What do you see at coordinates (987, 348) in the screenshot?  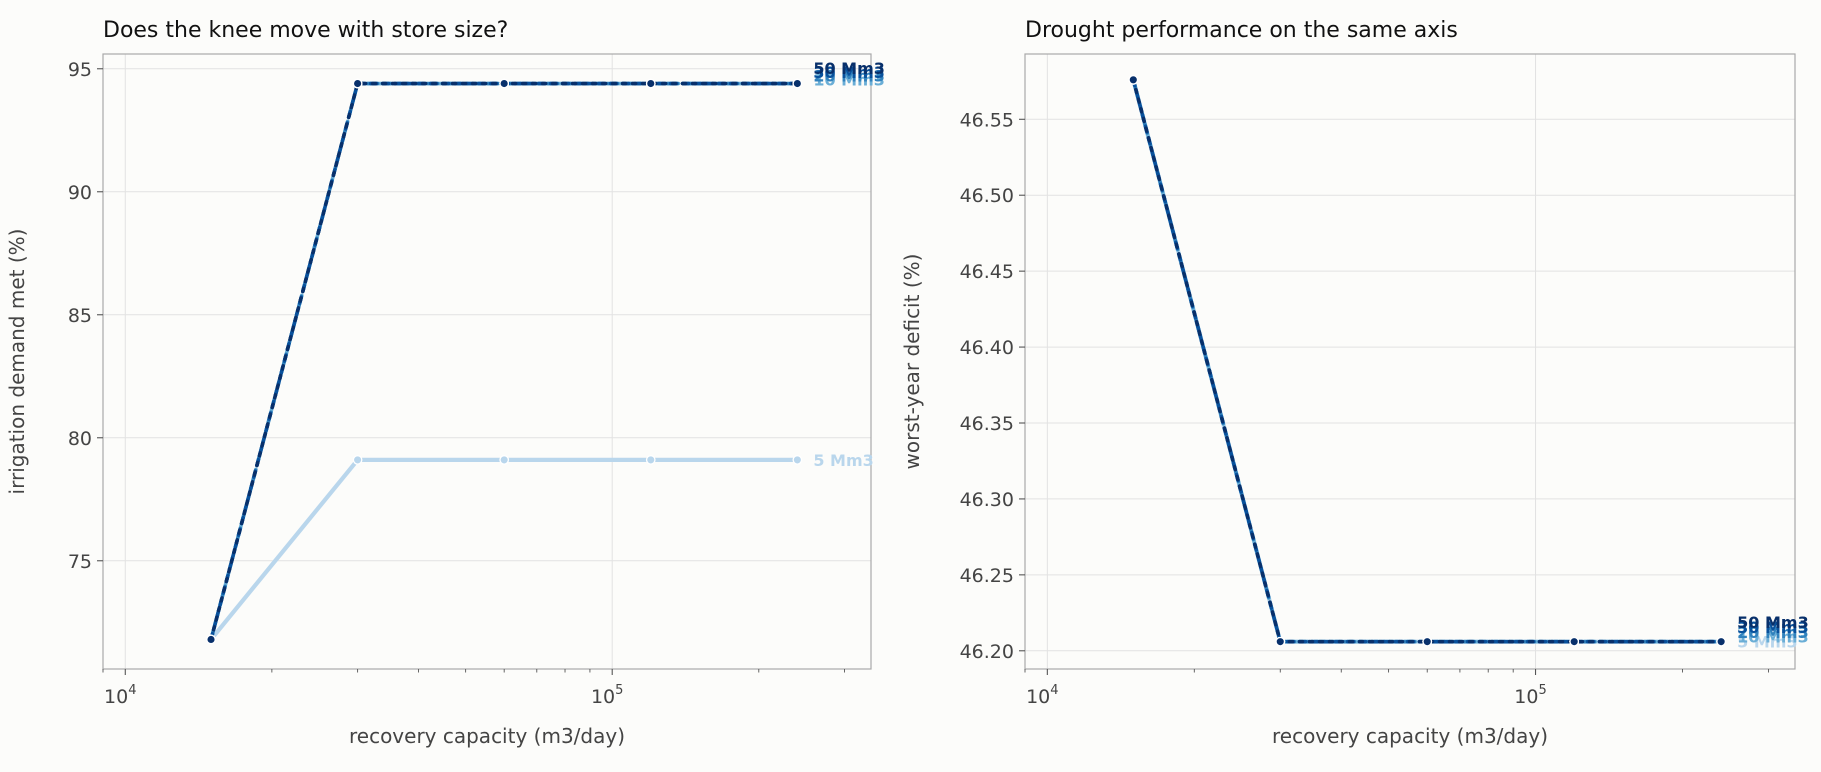 I see `y-tick-label: 46.40` at bounding box center [987, 348].